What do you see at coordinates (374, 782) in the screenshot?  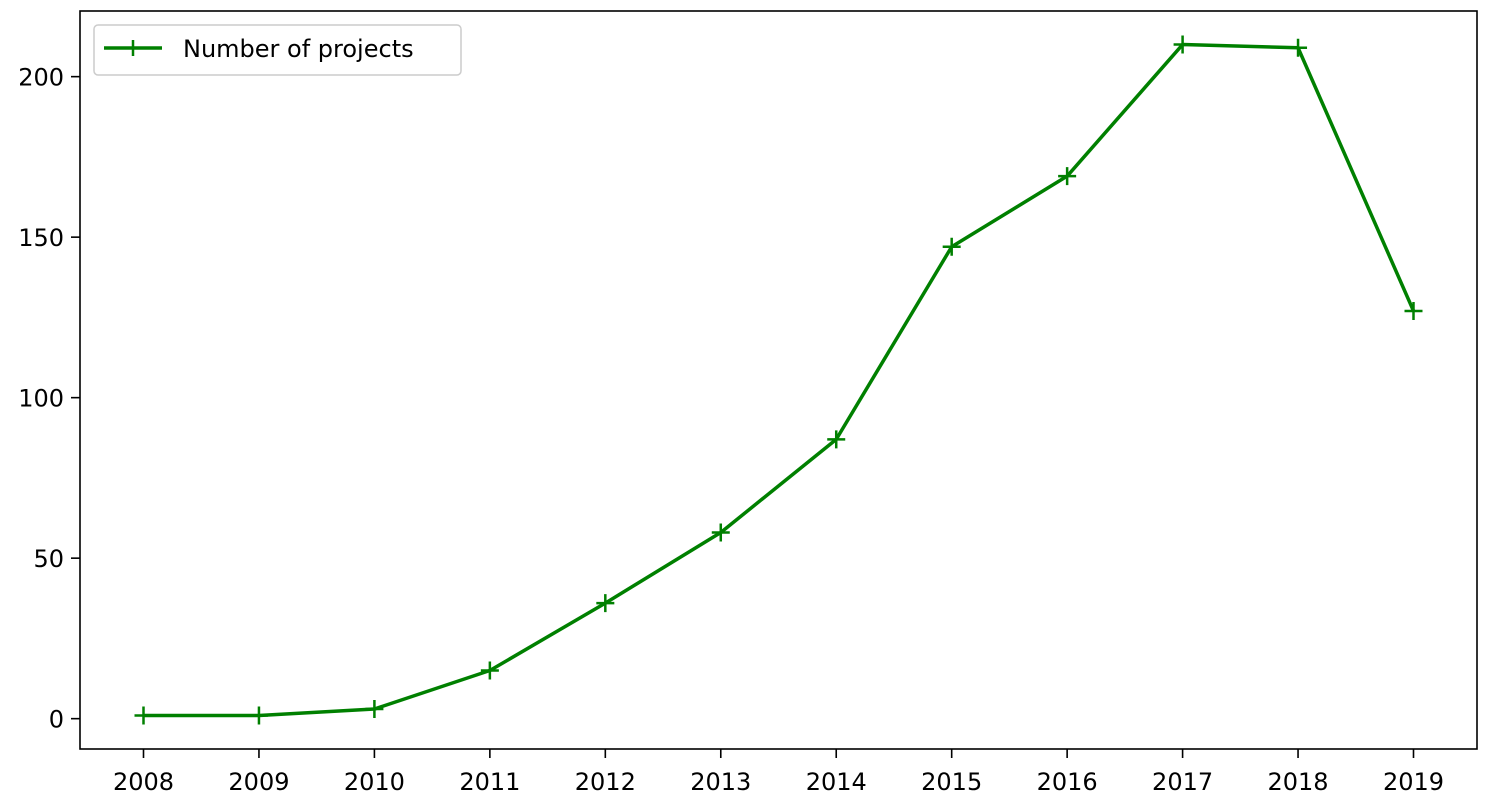 I see `x-tick-label: 2010` at bounding box center [374, 782].